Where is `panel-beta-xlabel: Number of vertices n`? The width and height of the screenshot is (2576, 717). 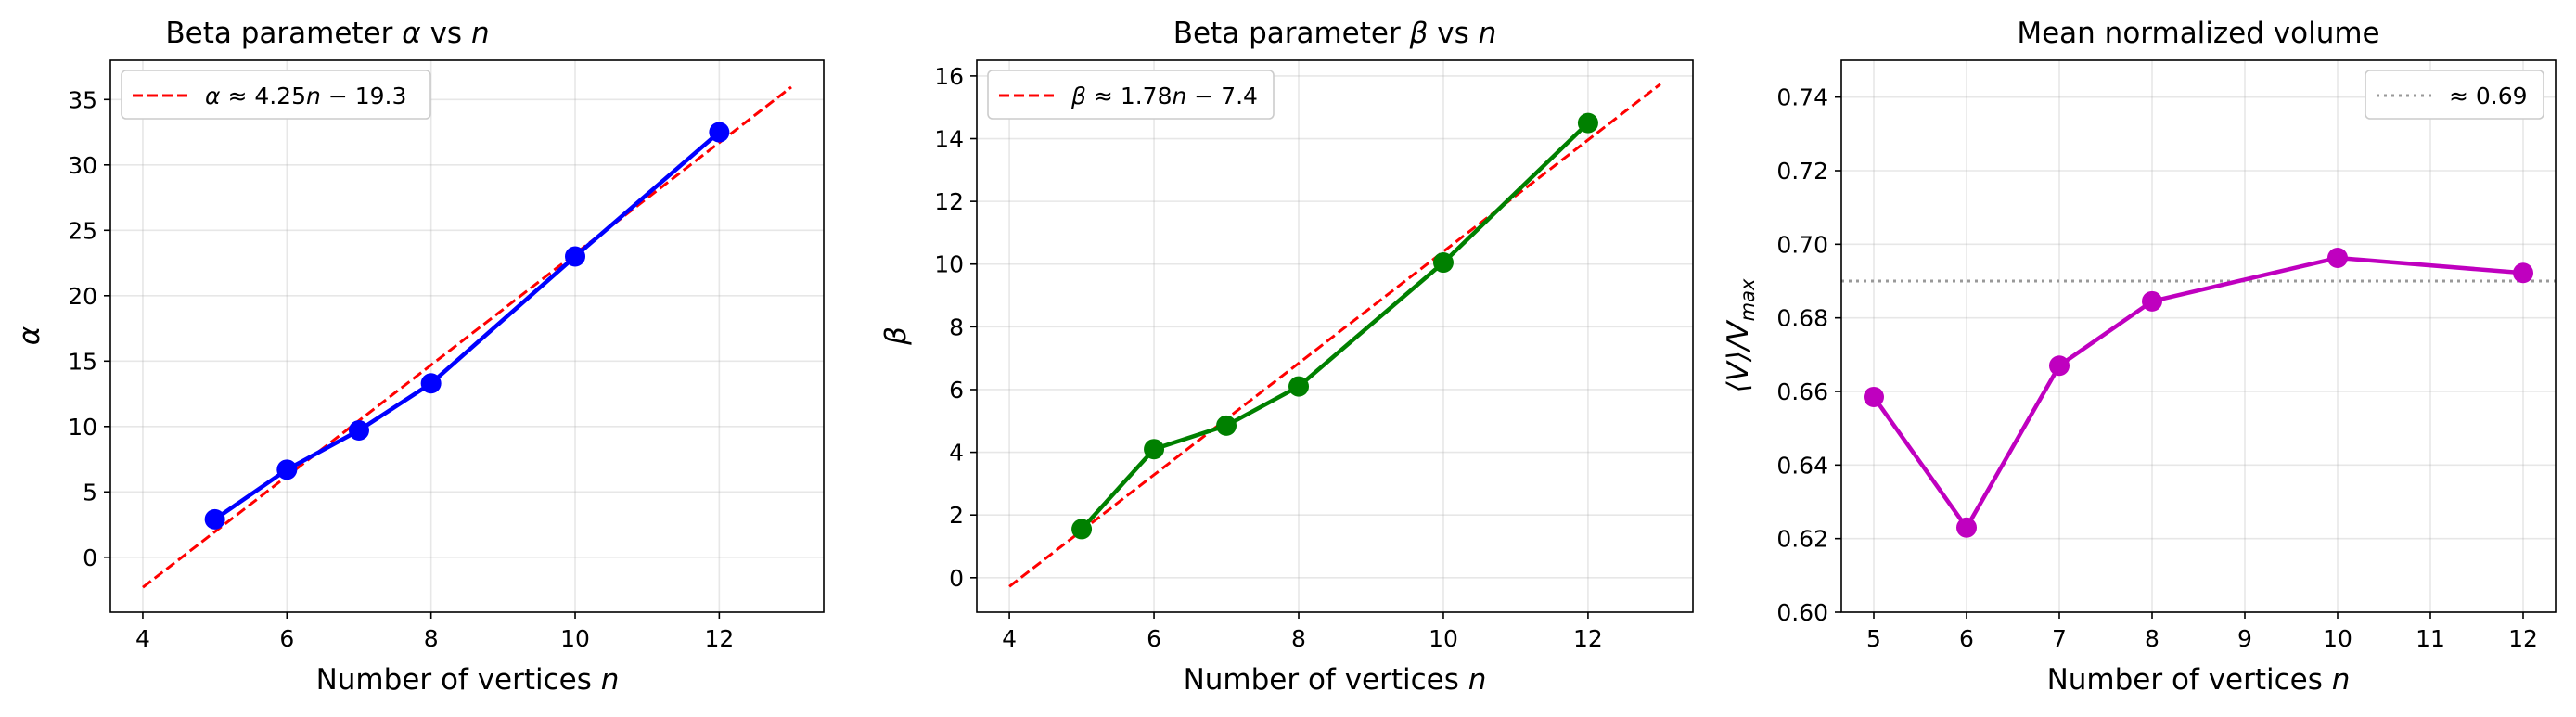 panel-beta-xlabel: Number of vertices n is located at coordinates (1335, 680).